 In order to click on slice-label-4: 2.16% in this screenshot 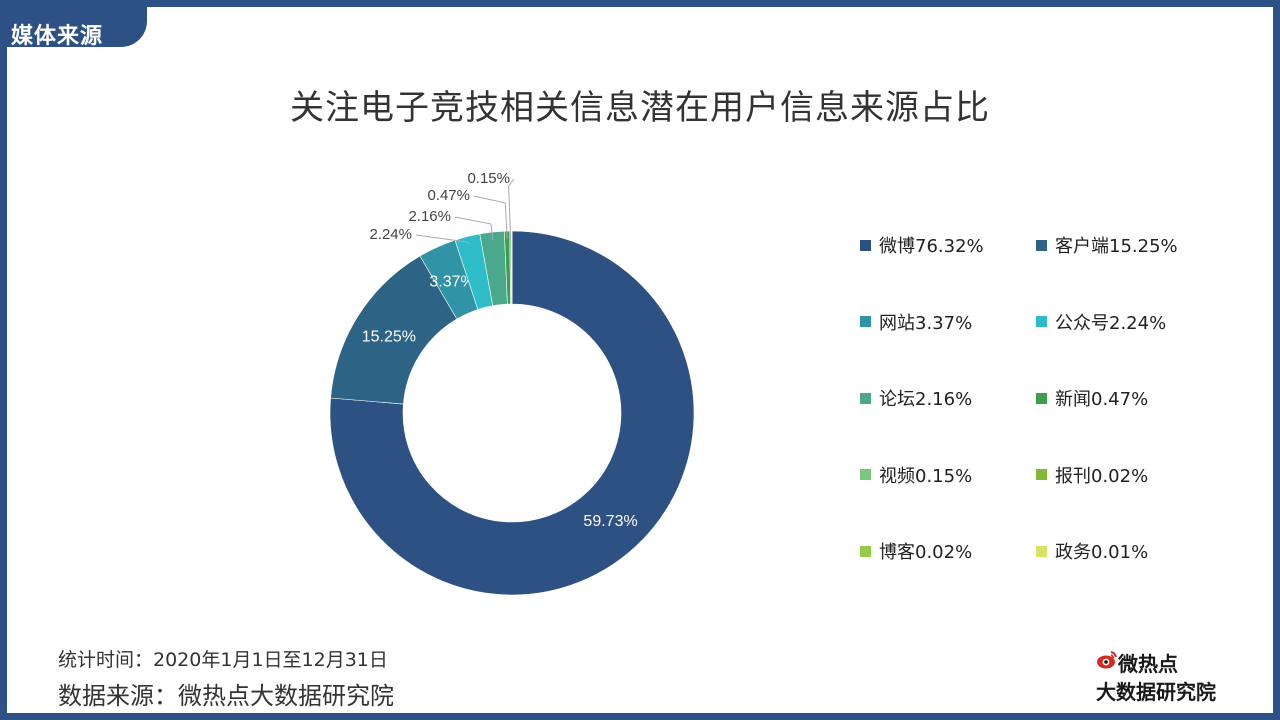, I will do `click(429, 216)`.